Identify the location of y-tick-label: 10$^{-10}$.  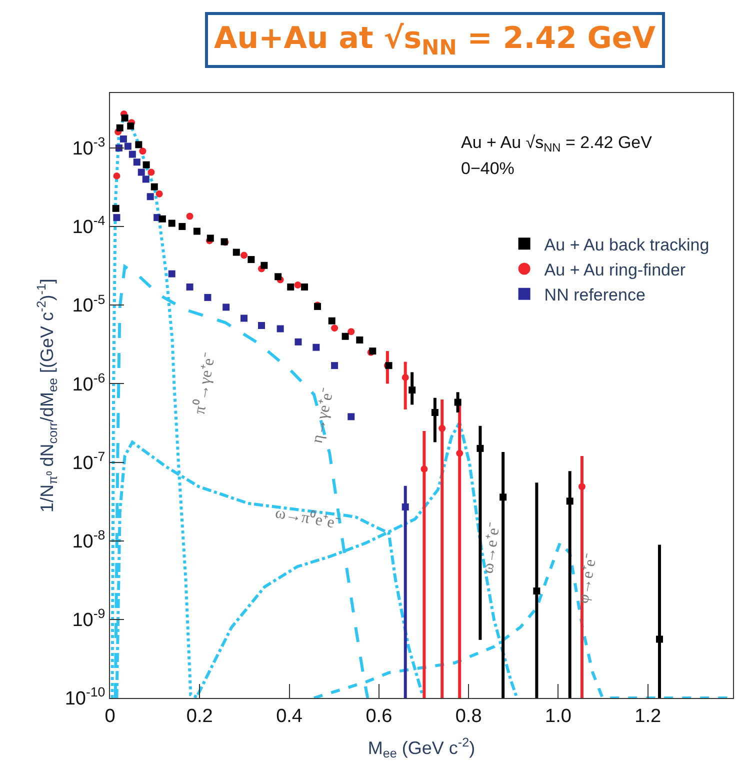
(85, 697).